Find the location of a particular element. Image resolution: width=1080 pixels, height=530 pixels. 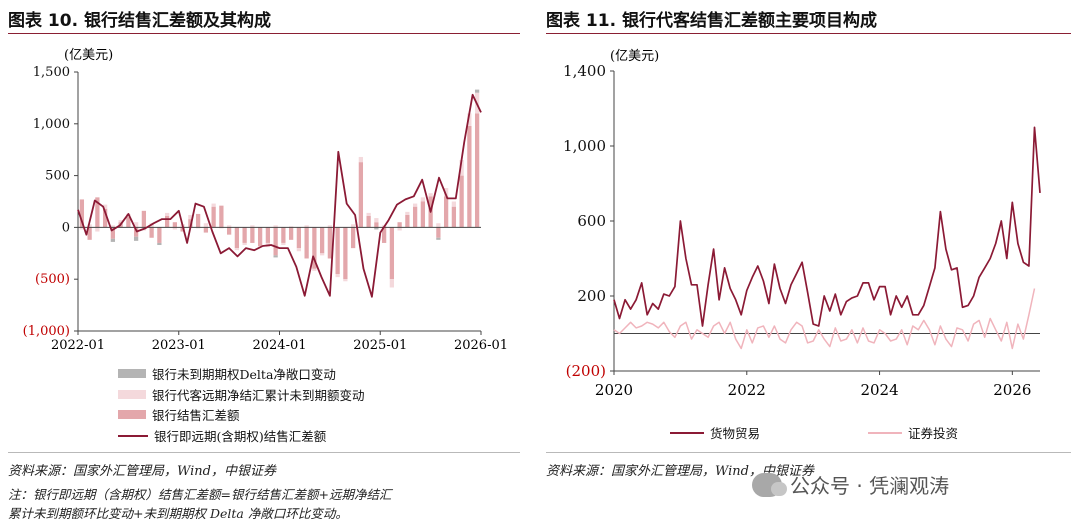

right-source: 资料来源：国家外汇管理局，Wind，中银证券 is located at coordinates (680, 471).